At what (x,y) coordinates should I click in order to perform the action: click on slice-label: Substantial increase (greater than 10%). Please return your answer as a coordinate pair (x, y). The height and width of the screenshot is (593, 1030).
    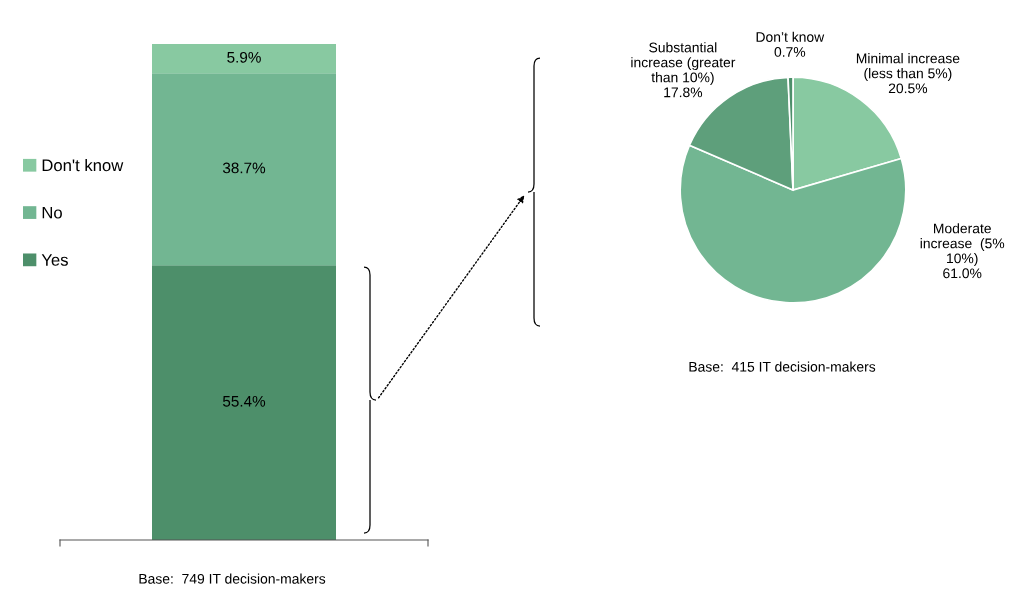
    Looking at the image, I should click on (683, 64).